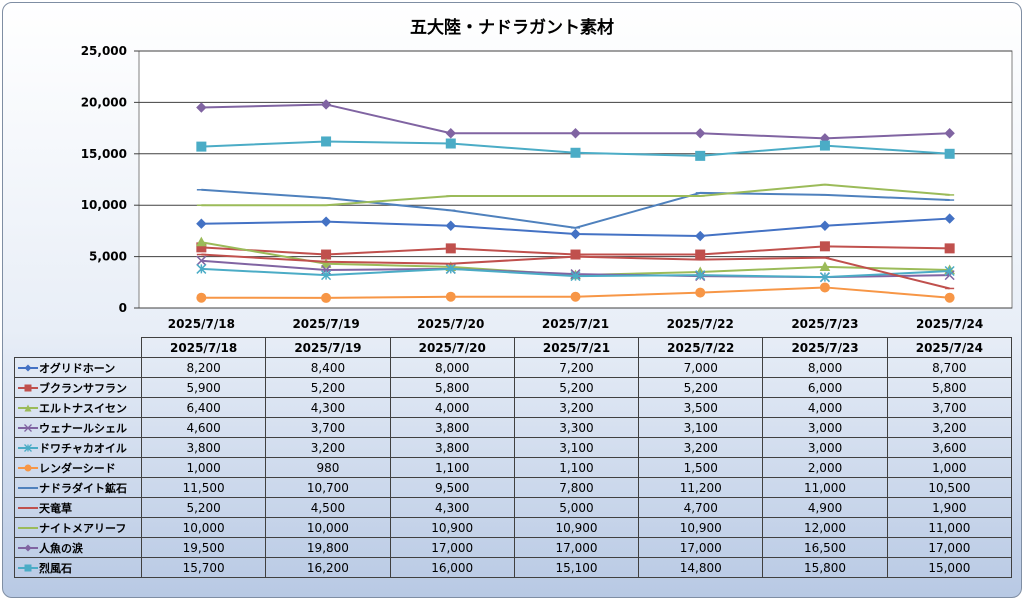  I want to click on legend-cell: エルトナスイセン, so click(78, 407).